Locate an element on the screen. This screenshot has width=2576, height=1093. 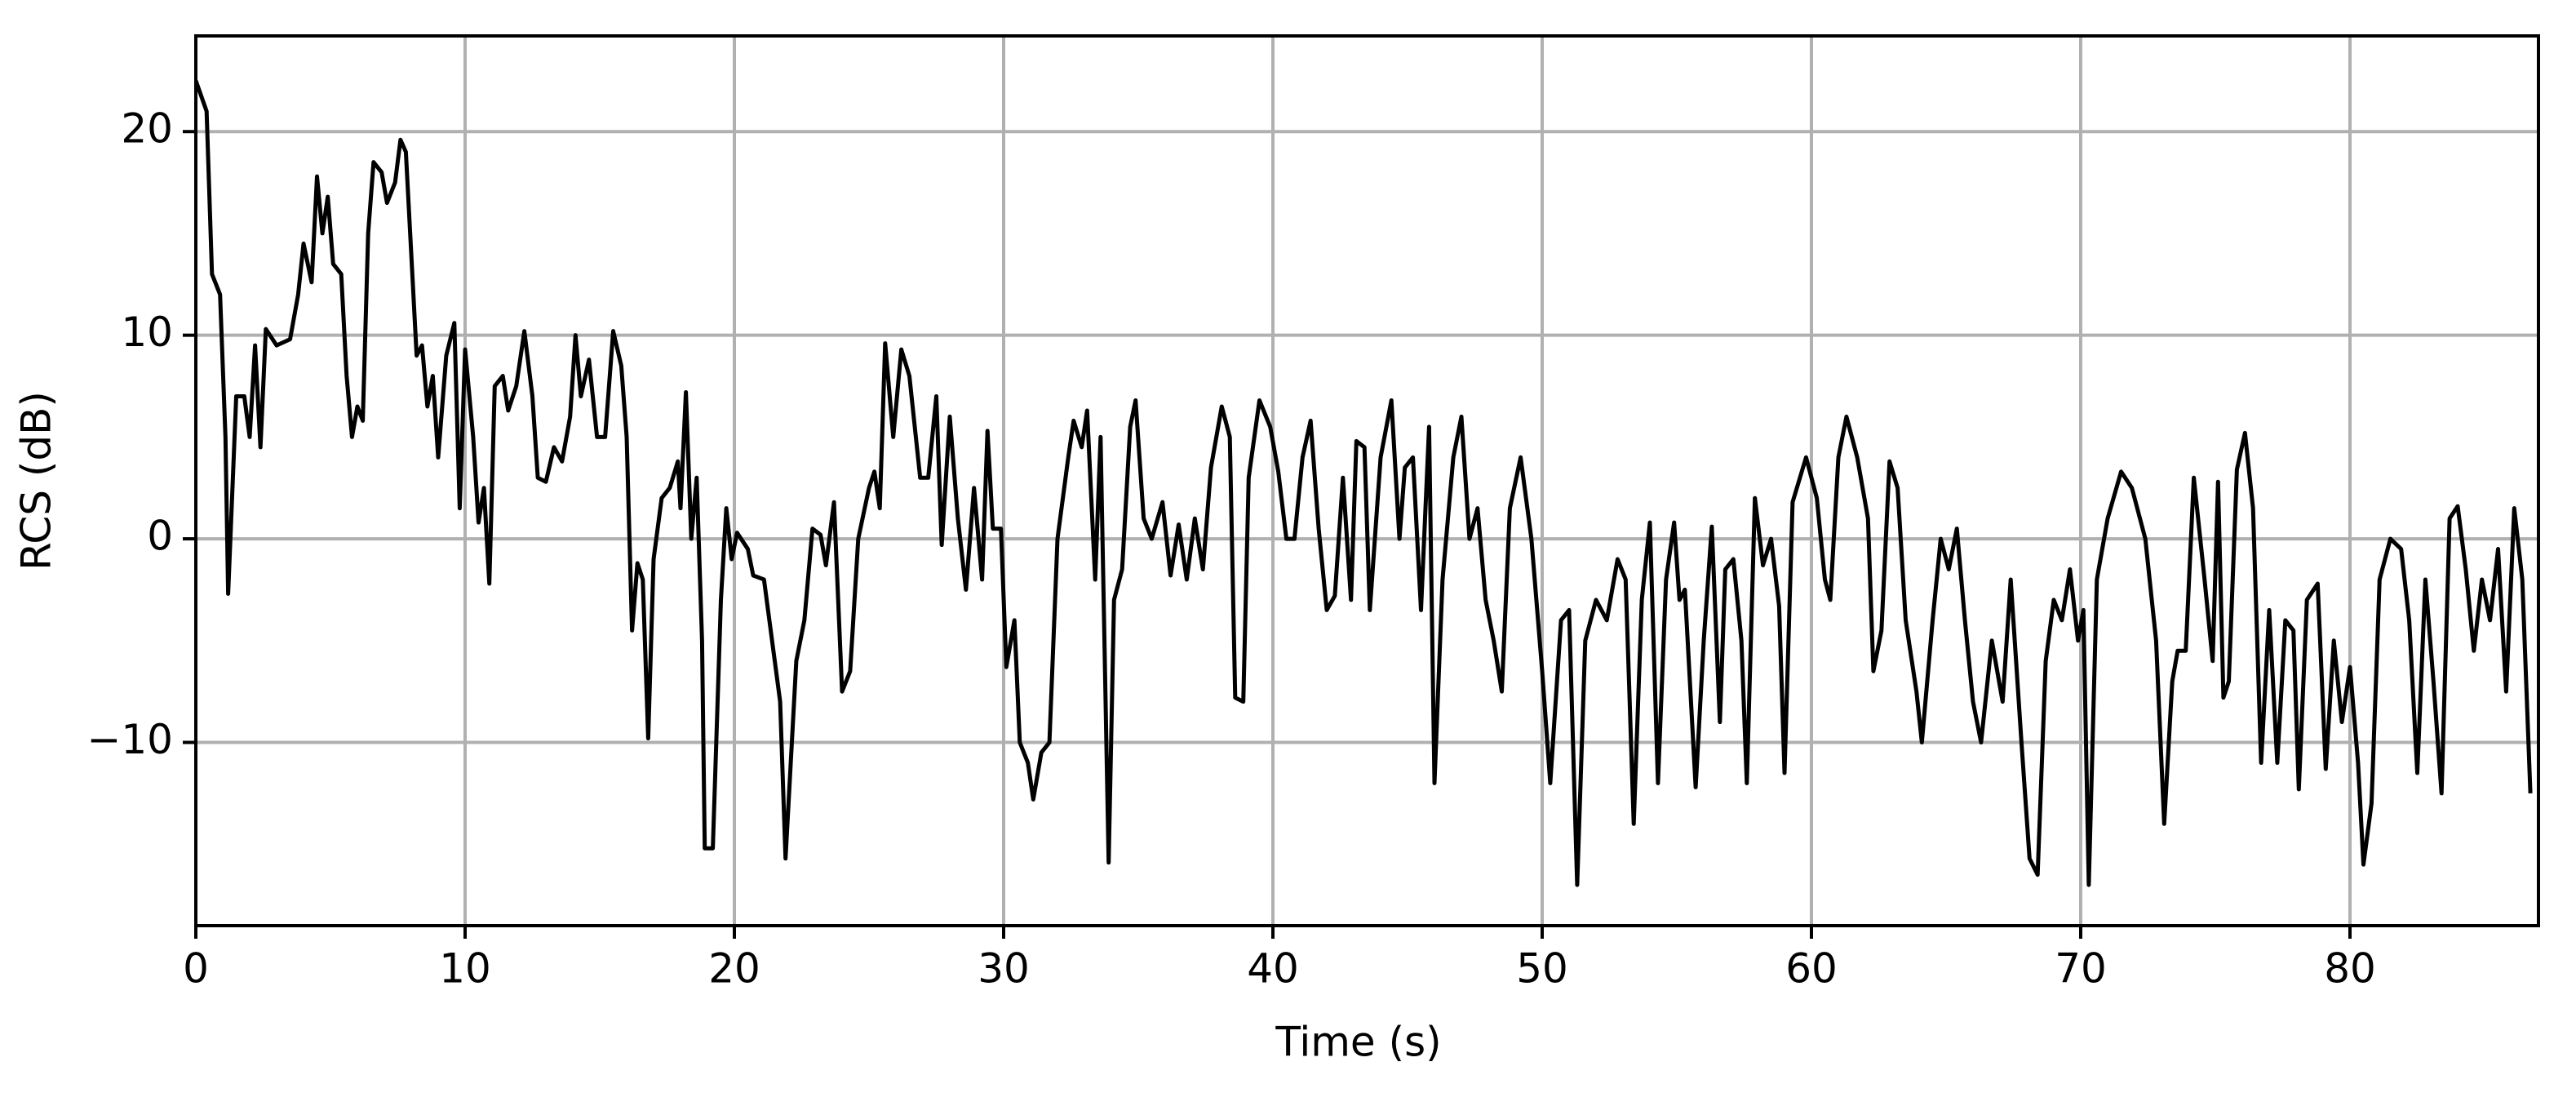
y-tick-label: 10 is located at coordinates (147, 332).